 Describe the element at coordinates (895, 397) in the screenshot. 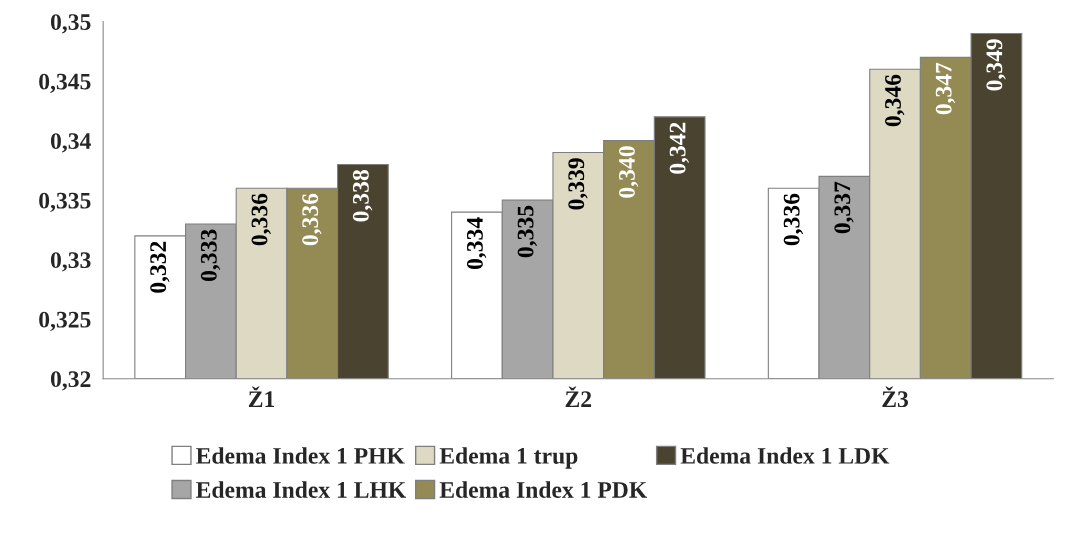

I see `x-tick-label: Ž3` at that location.